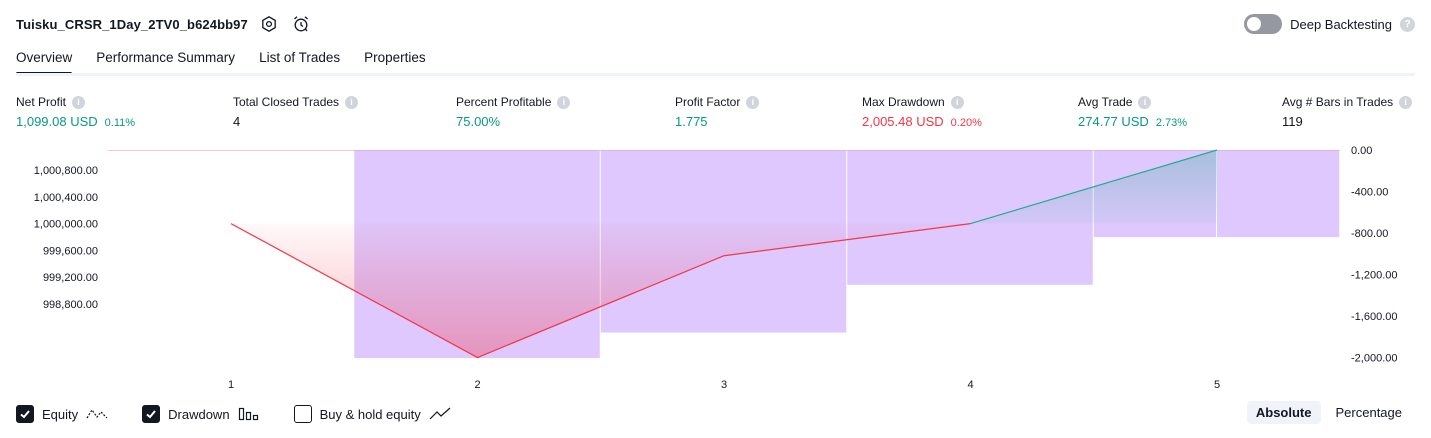 The width and height of the screenshot is (1431, 438). I want to click on tab-overview: Overview, so click(44, 59).